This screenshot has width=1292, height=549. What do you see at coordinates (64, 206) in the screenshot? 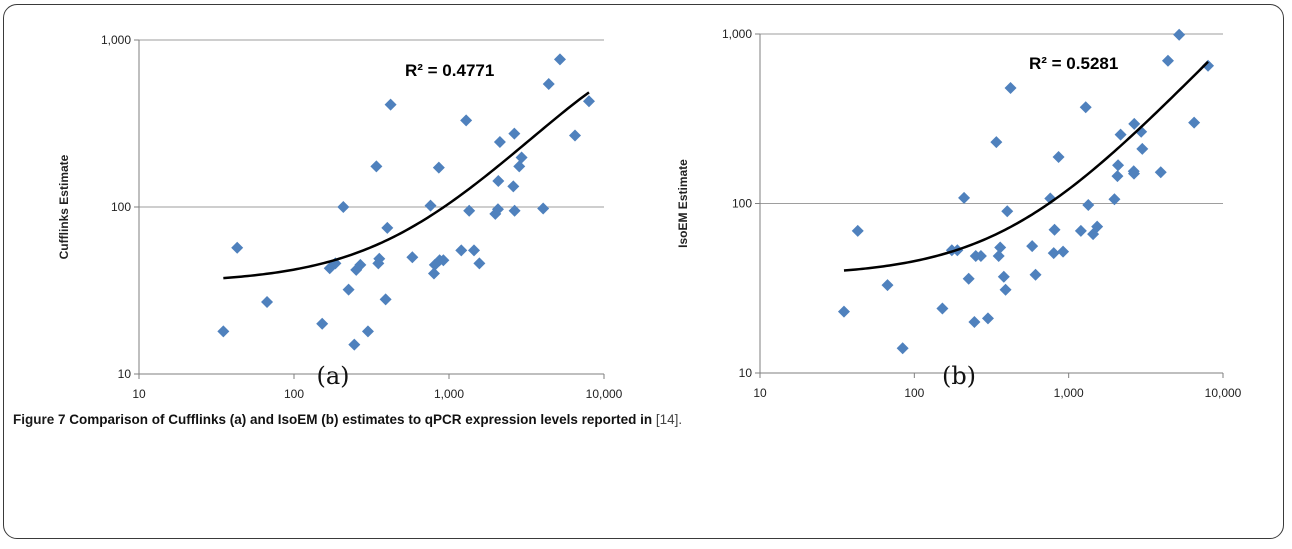
I see `y-axis-title: Cufflinks Estimate` at bounding box center [64, 206].